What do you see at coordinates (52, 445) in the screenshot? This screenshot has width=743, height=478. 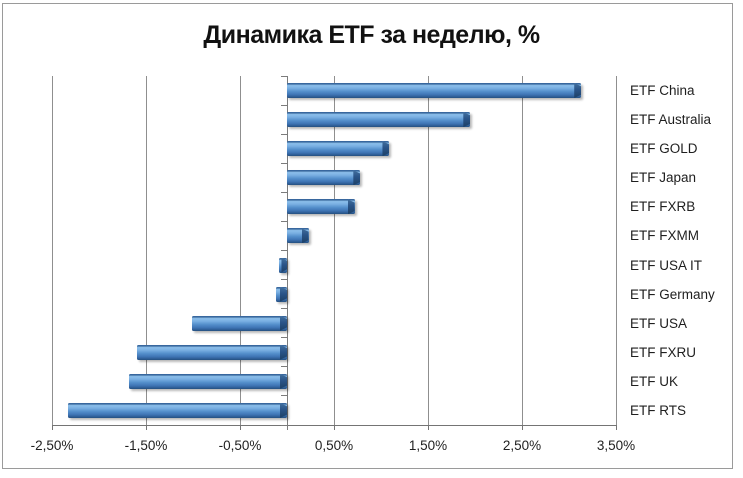 I see `value-axis-tick-label: -2,50%` at bounding box center [52, 445].